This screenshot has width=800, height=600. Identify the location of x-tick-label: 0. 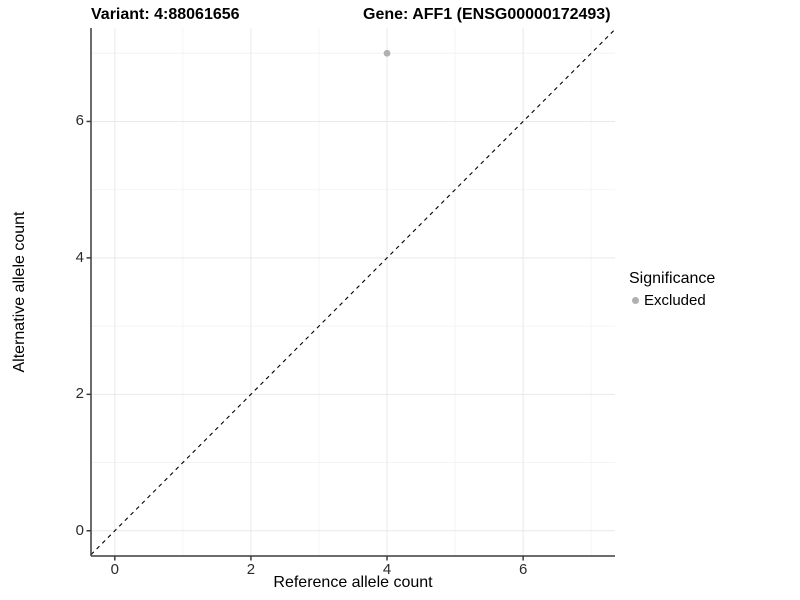
(114, 569).